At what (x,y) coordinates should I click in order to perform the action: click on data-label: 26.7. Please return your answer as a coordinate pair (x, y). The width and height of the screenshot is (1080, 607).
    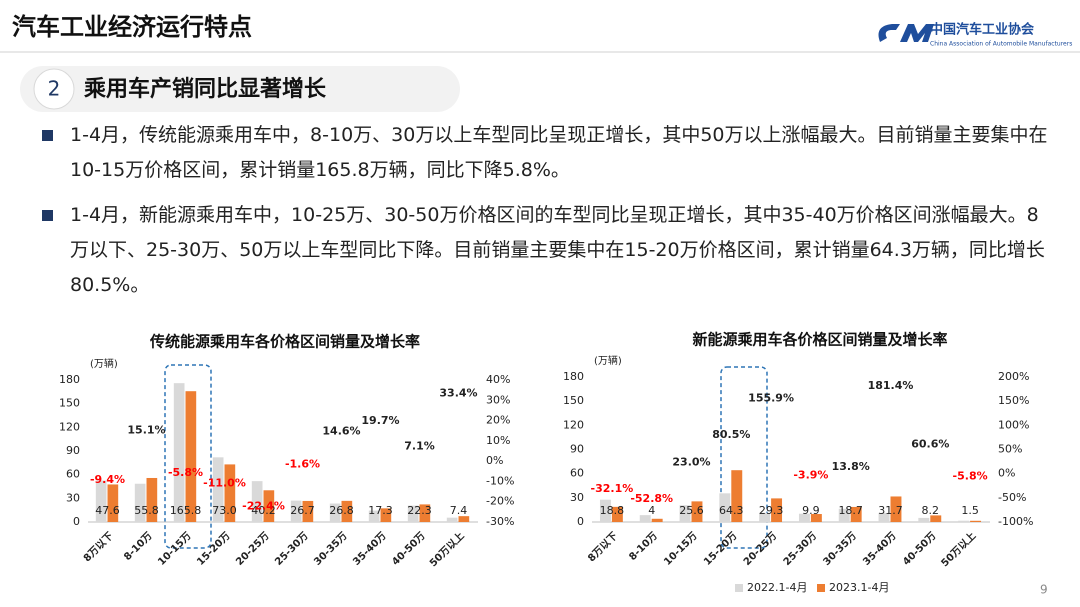
    Looking at the image, I should click on (302, 510).